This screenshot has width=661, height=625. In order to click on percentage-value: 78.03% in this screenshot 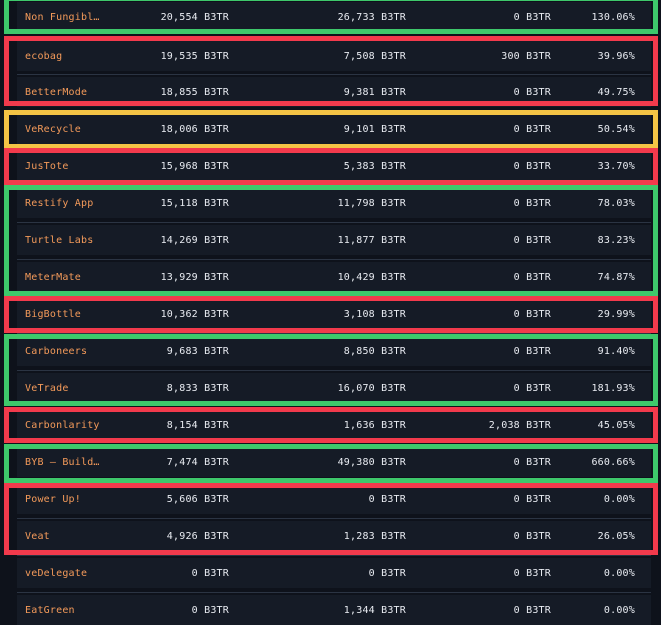, I will do `click(616, 203)`.